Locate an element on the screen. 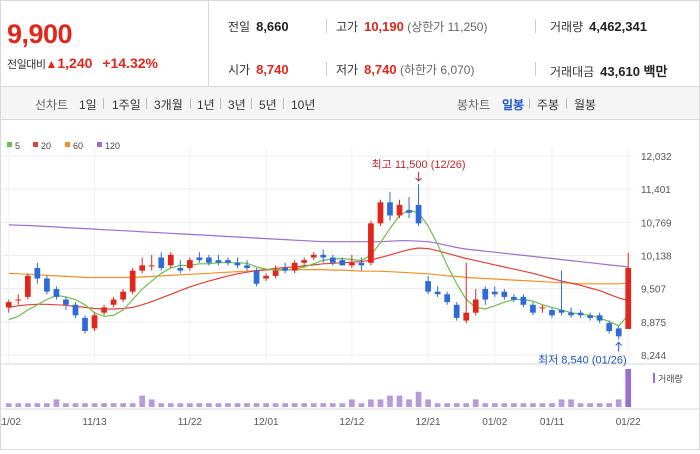 The height and width of the screenshot is (454, 700). lower-limit: (하한가 6,070) is located at coordinates (437, 70).